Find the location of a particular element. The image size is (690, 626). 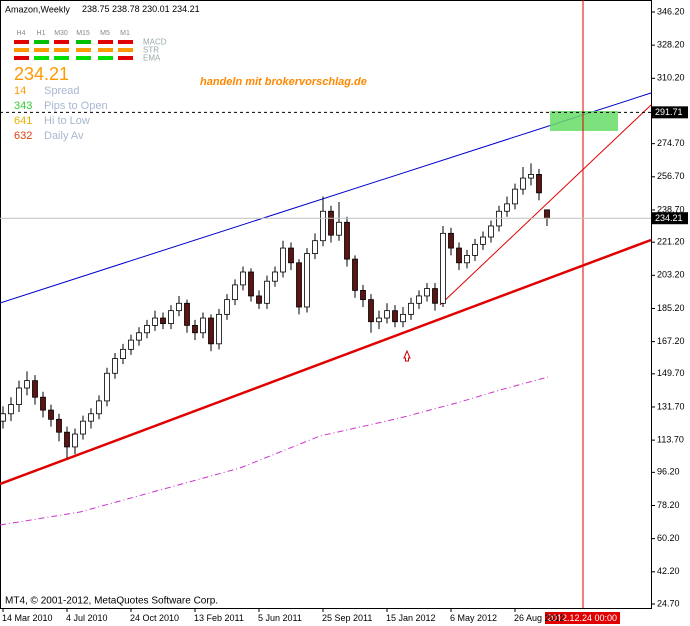

signal-name: MACD is located at coordinates (155, 42).